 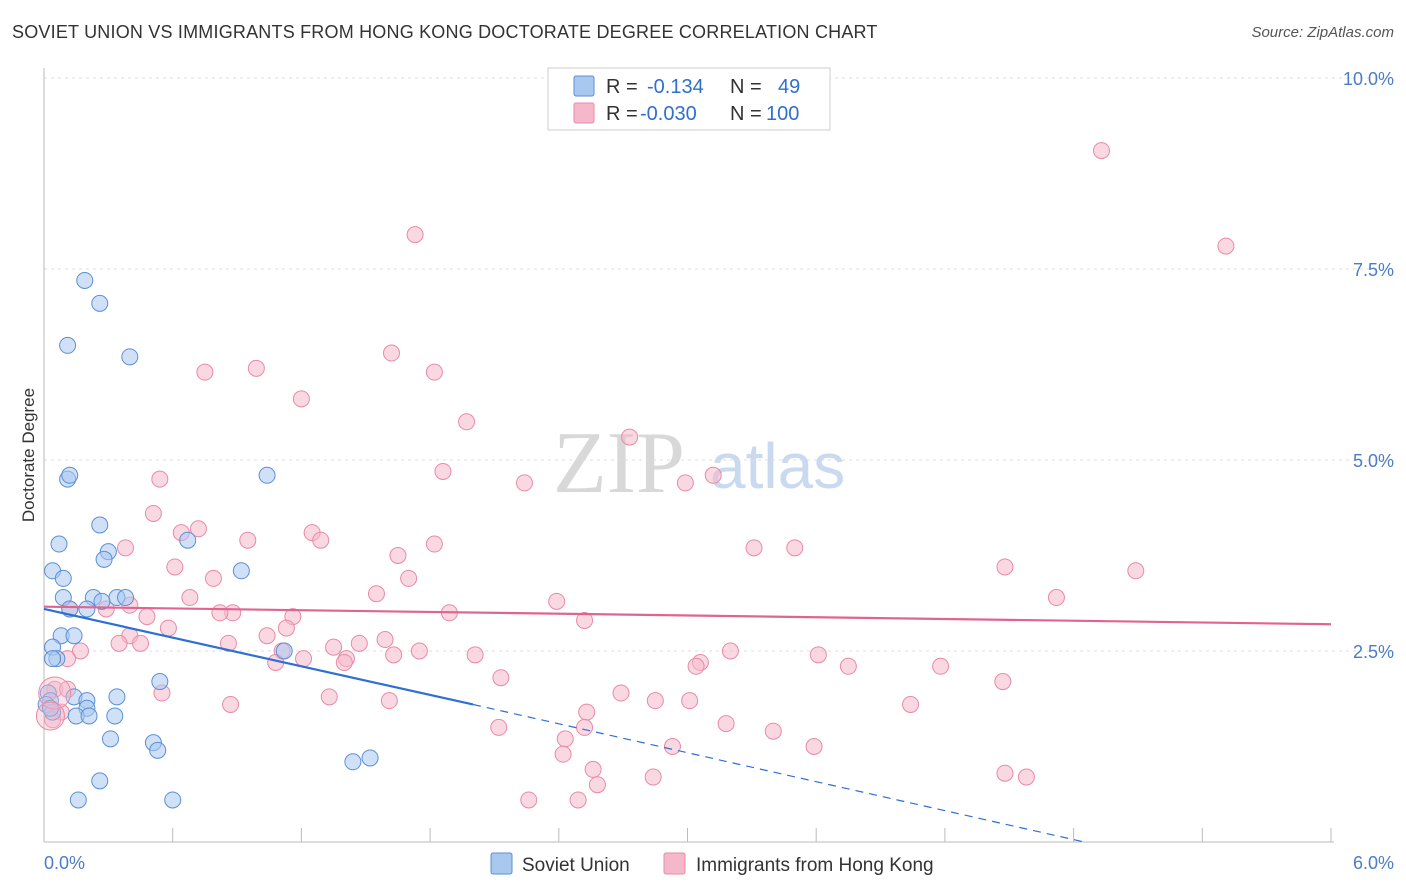 I want to click on point-cluster, so click(x=55, y=693).